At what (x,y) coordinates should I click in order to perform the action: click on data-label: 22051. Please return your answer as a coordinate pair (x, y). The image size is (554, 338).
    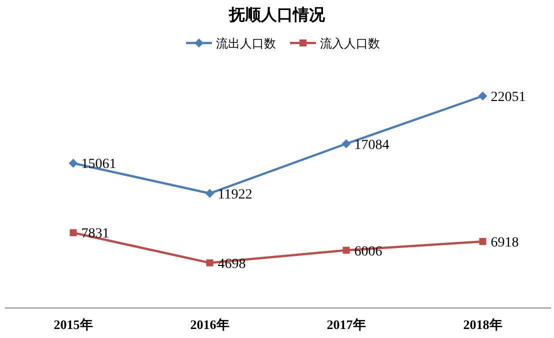
    Looking at the image, I should click on (508, 97).